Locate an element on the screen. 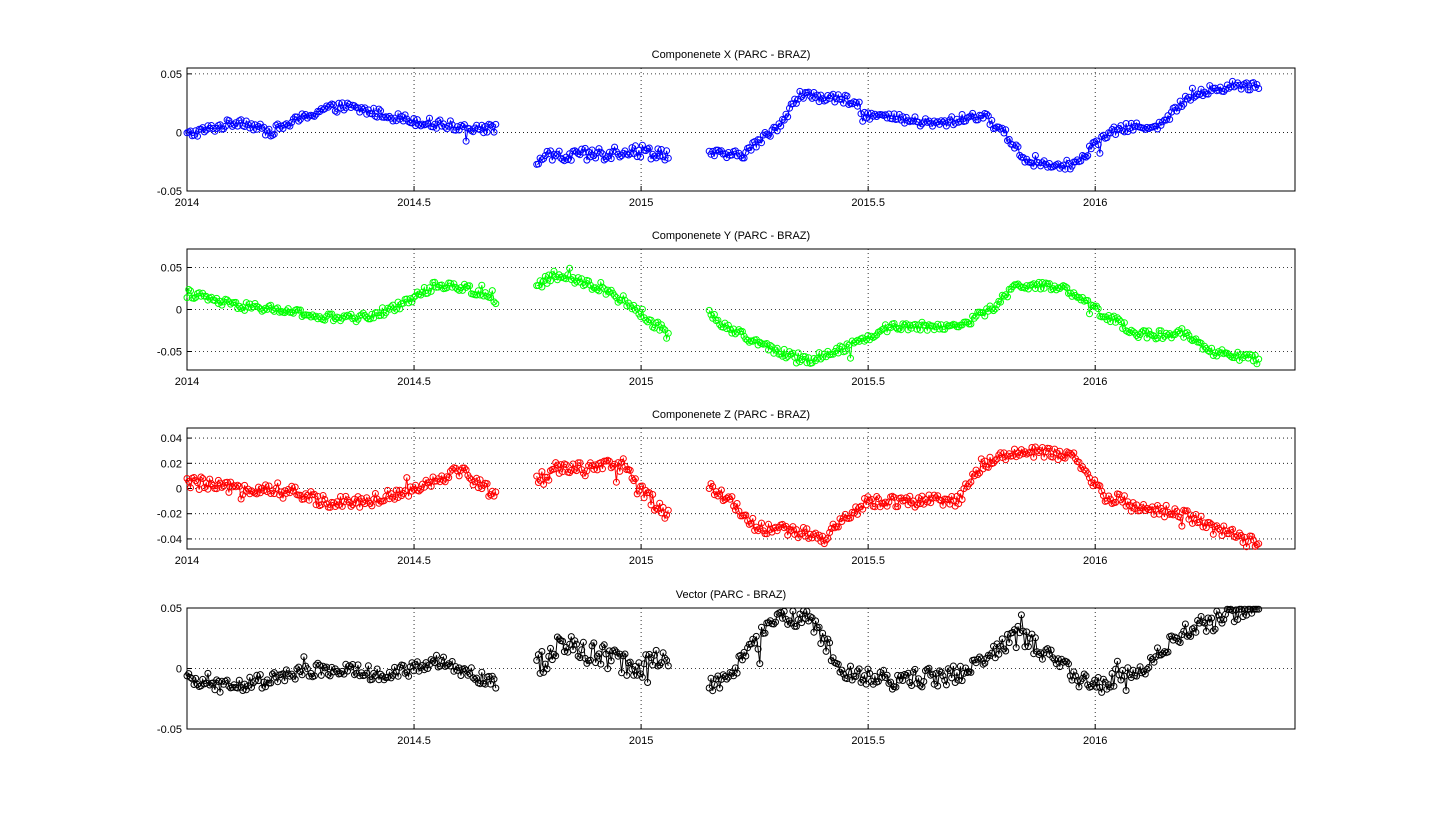  y-tick-label: 0.05 is located at coordinates (171, 268).